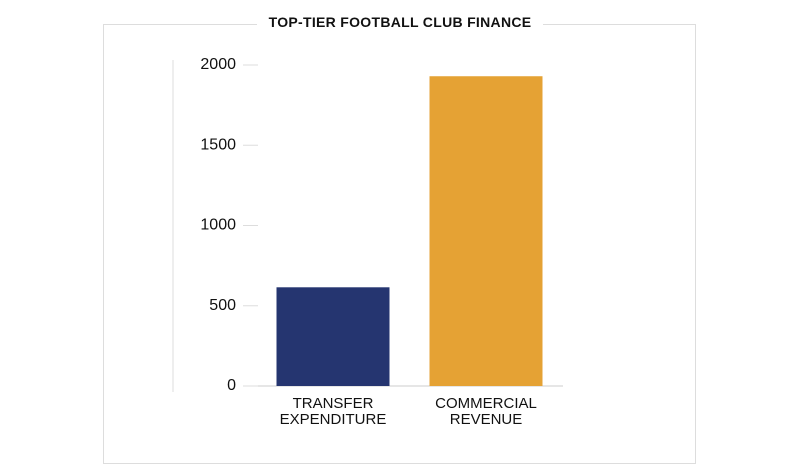  Describe the element at coordinates (333, 411) in the screenshot. I see `x-tick-label: TRANSFER EXPENDITURE` at that location.